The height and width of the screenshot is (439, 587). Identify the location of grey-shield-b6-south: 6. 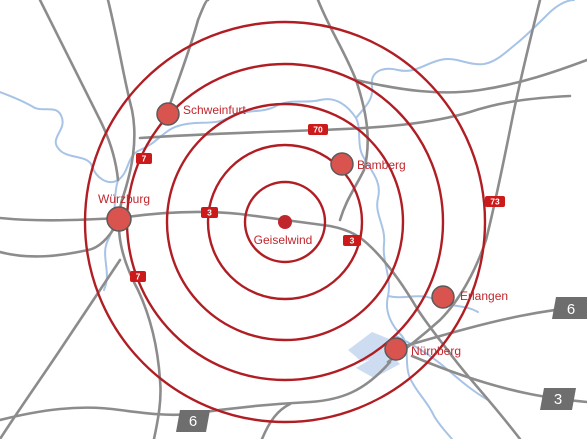
(193, 421).